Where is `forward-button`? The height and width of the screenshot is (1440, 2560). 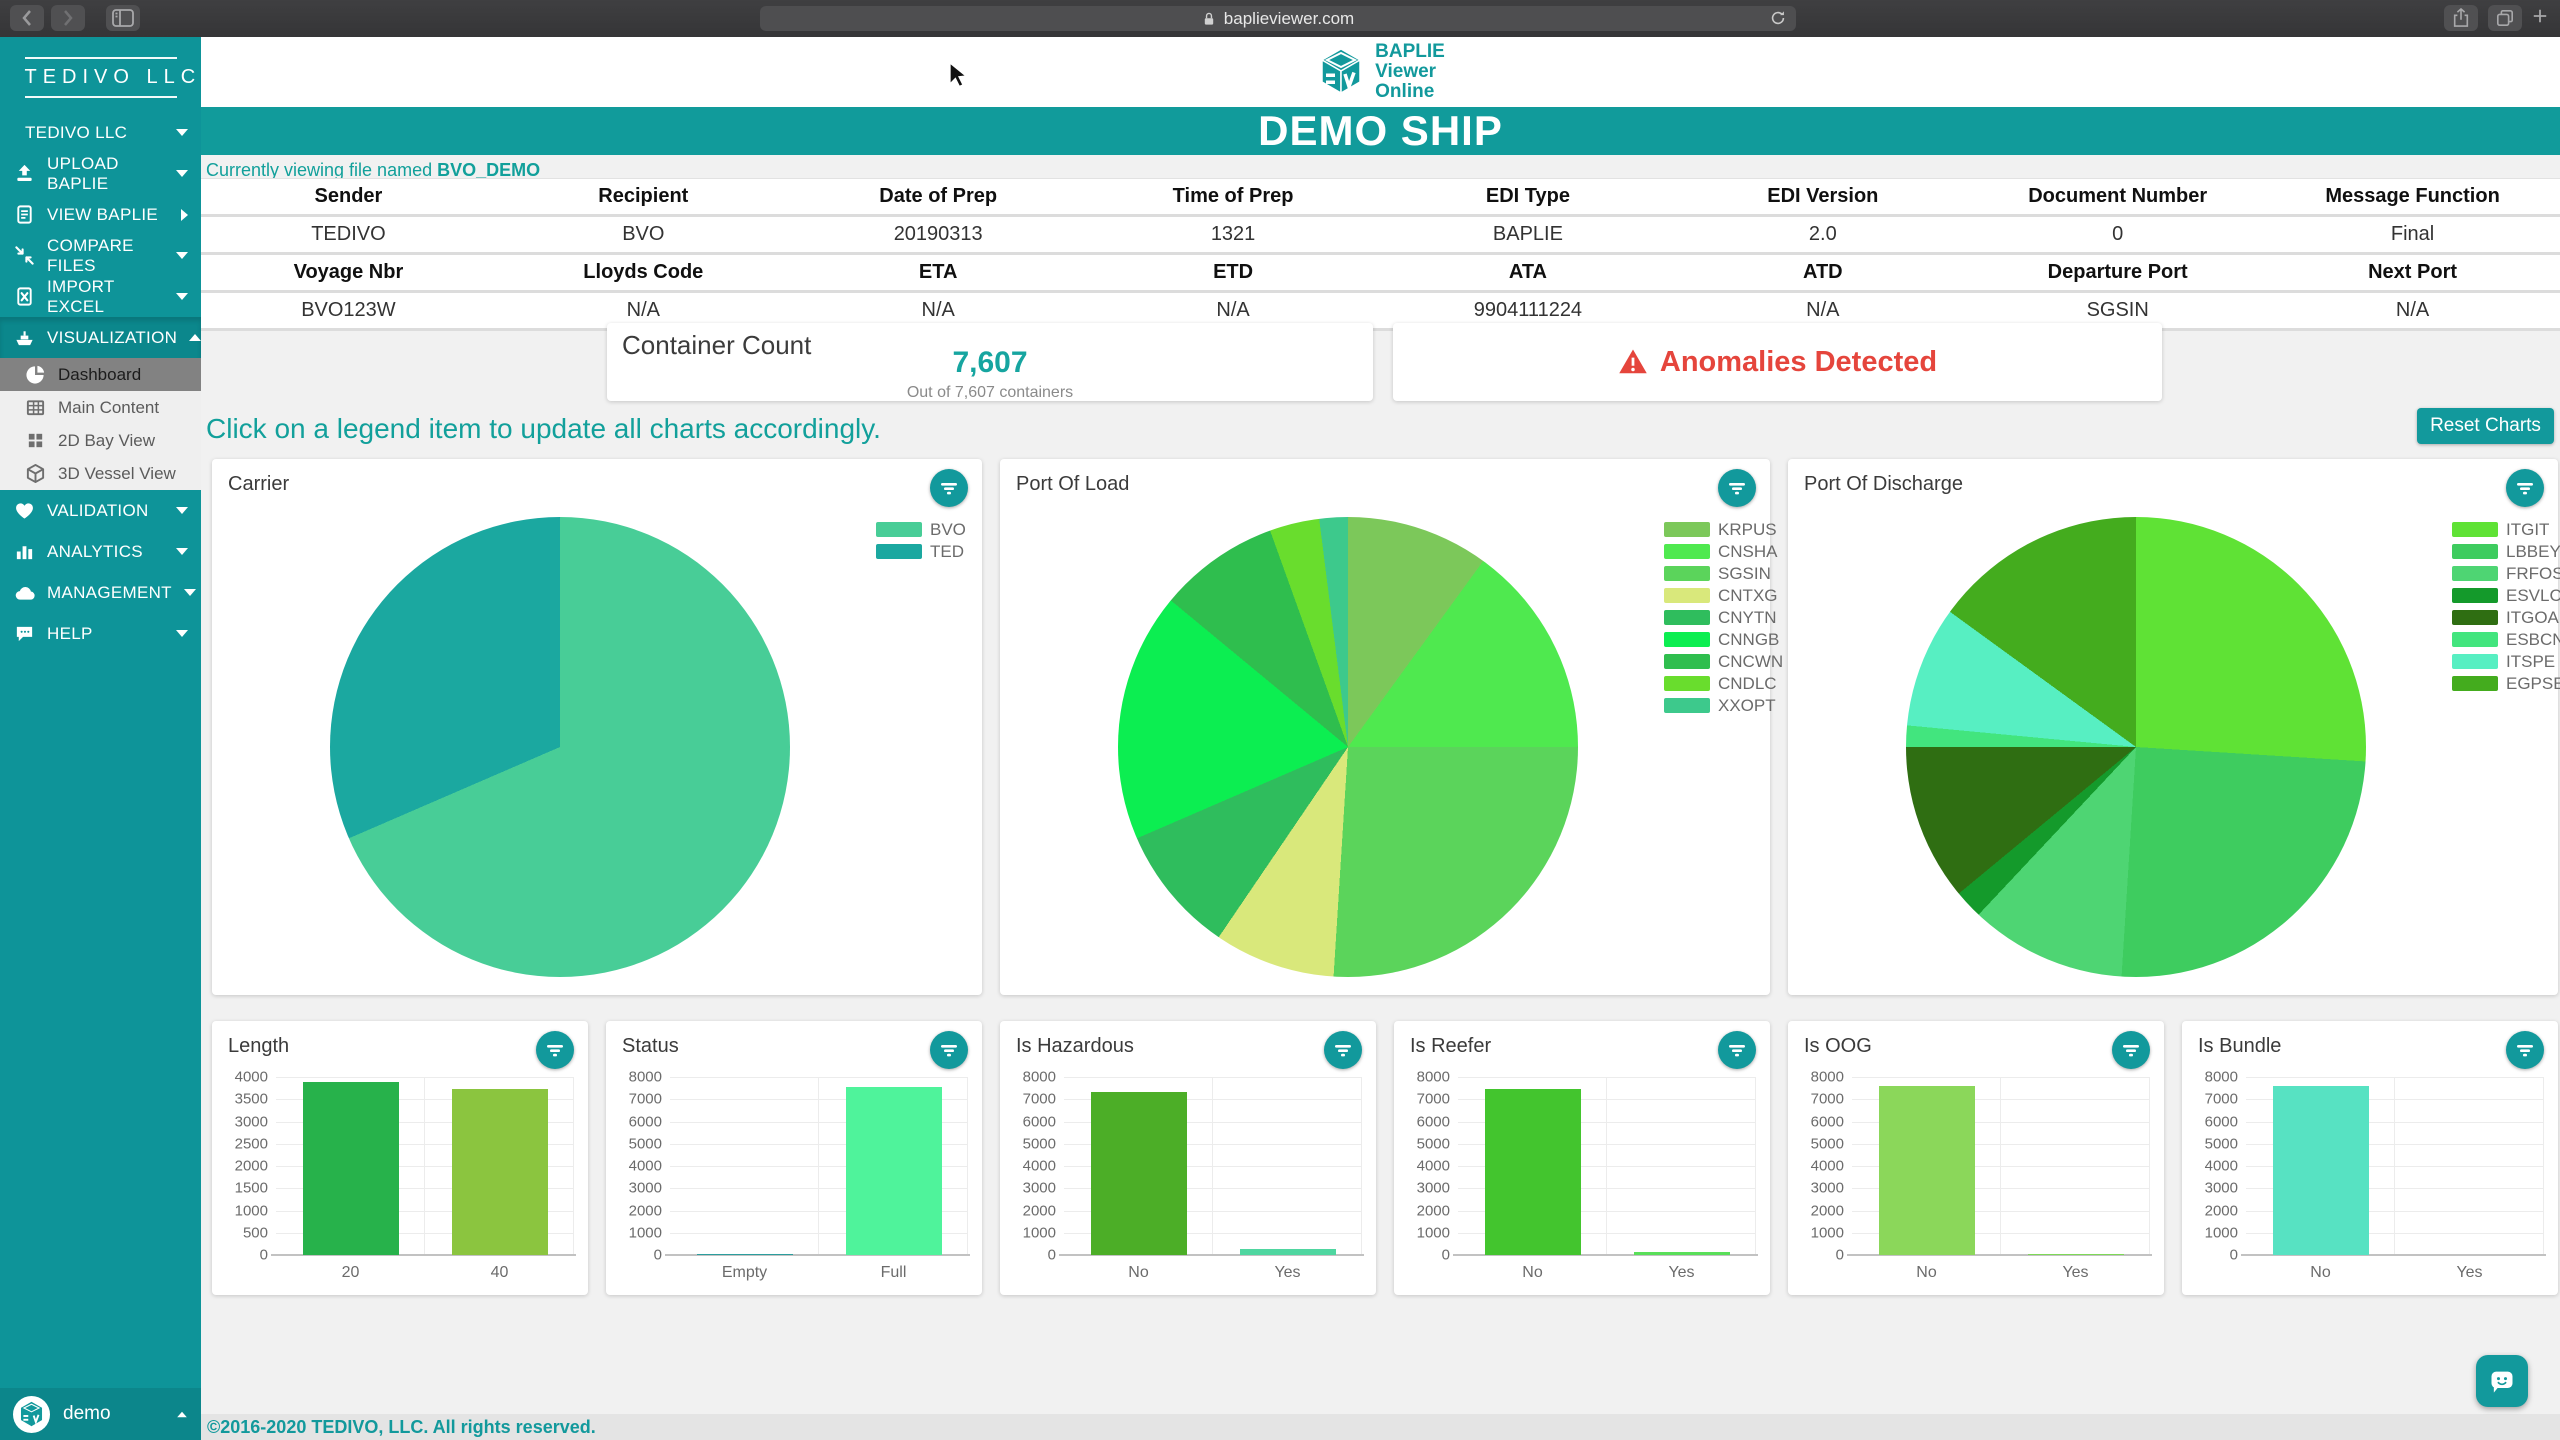 forward-button is located at coordinates (68, 18).